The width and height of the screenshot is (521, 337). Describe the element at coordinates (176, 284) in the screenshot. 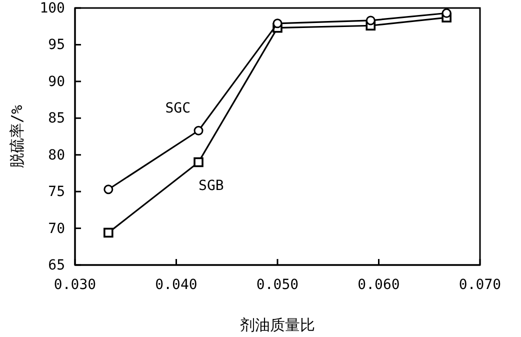

I see `x-tick-label: 0.040` at that location.